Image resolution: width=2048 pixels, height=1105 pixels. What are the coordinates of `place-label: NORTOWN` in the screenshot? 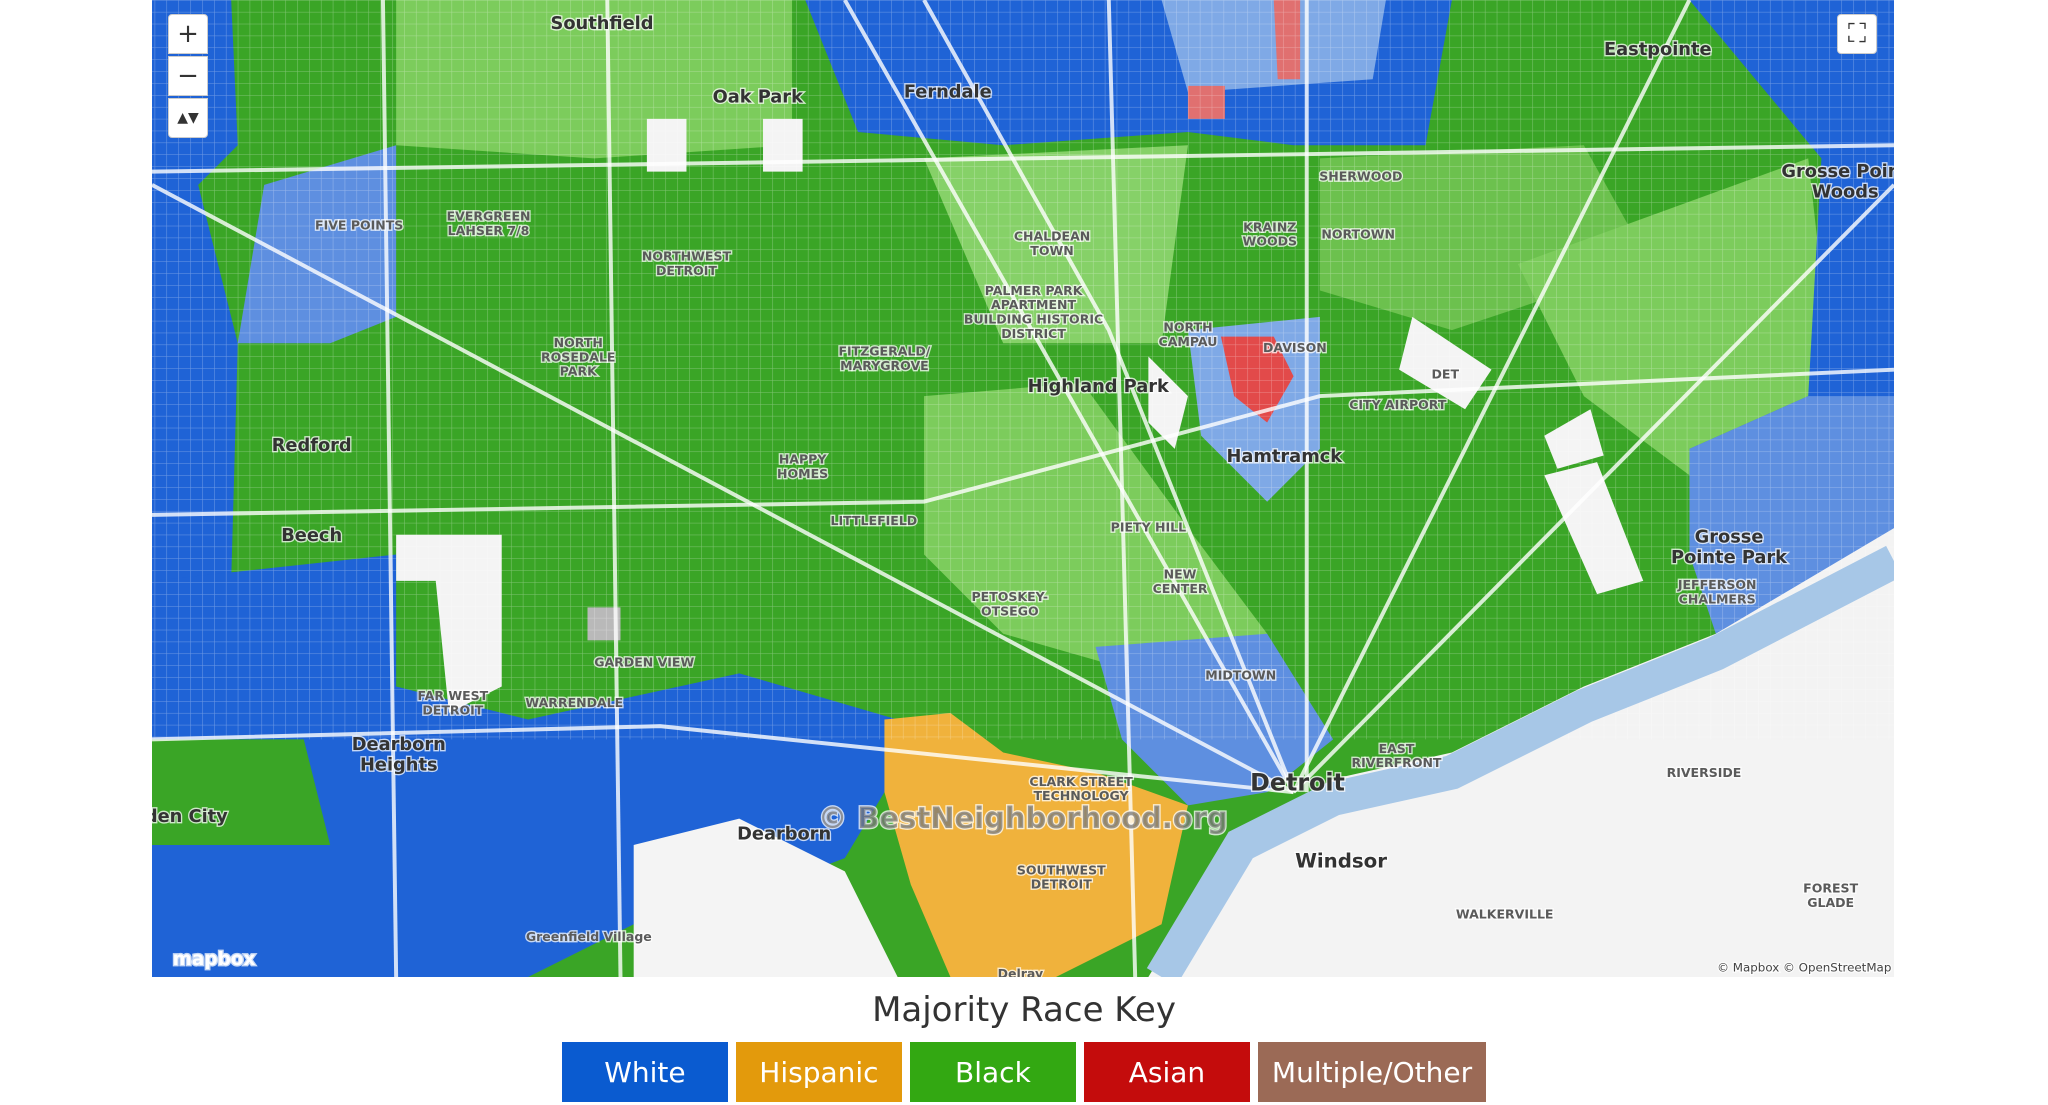 It's located at (1358, 234).